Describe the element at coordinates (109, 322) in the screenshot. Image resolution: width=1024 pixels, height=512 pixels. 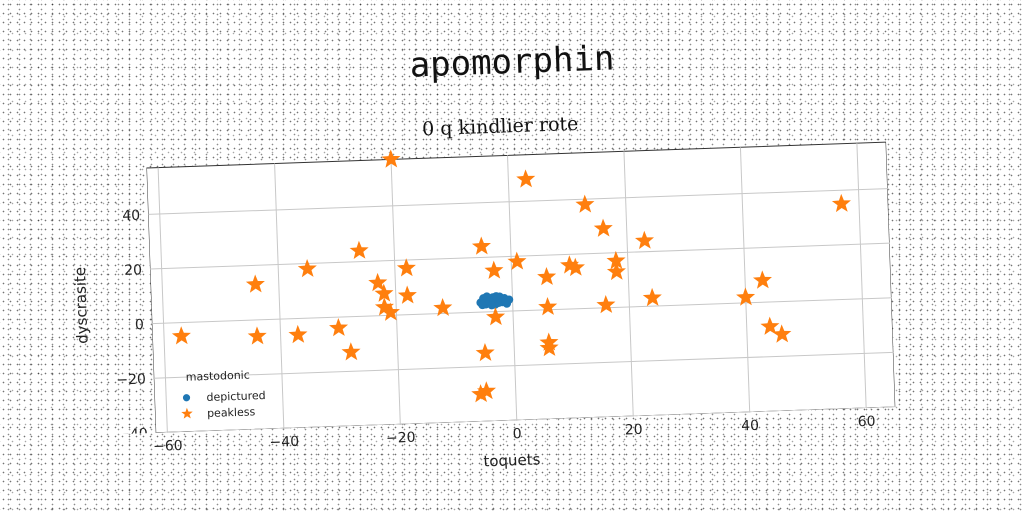
I see `y-axis-svg: −40 −20 0 20 40 dyscrasite` at that location.